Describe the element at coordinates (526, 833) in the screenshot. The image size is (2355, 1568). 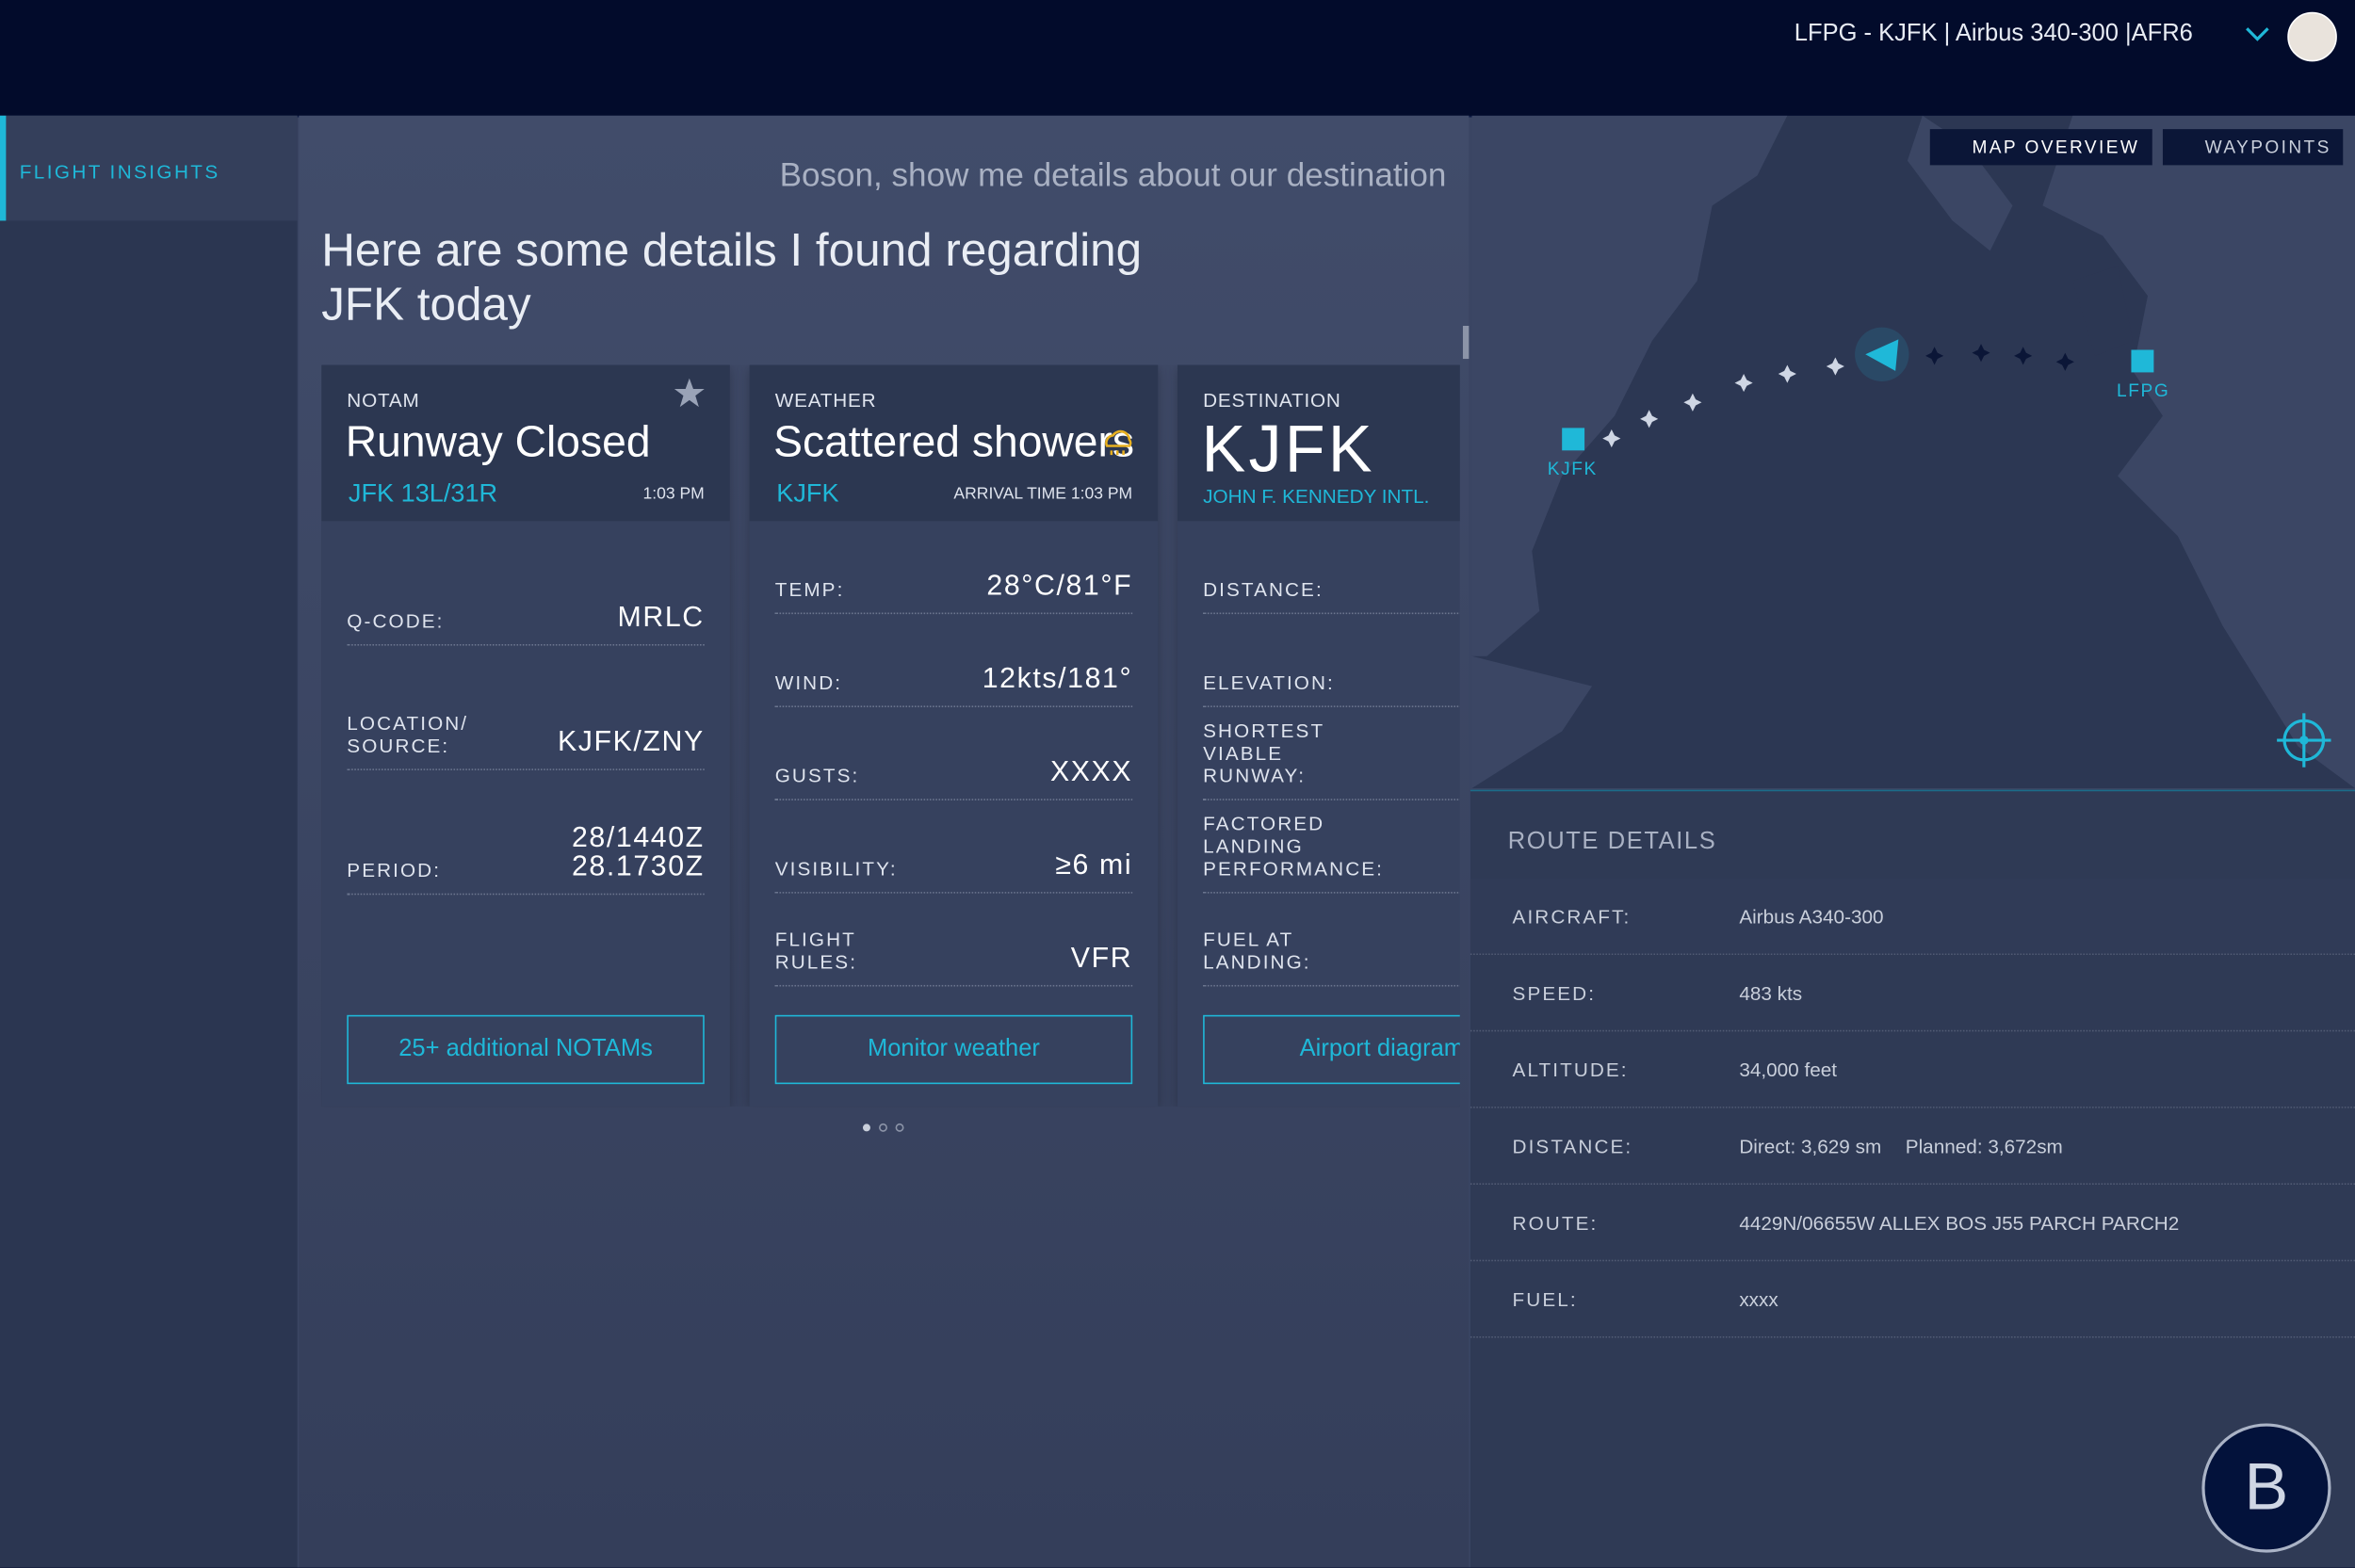
I see `data-row: PERIOD: 28/1440Z 28.1730Z` at that location.